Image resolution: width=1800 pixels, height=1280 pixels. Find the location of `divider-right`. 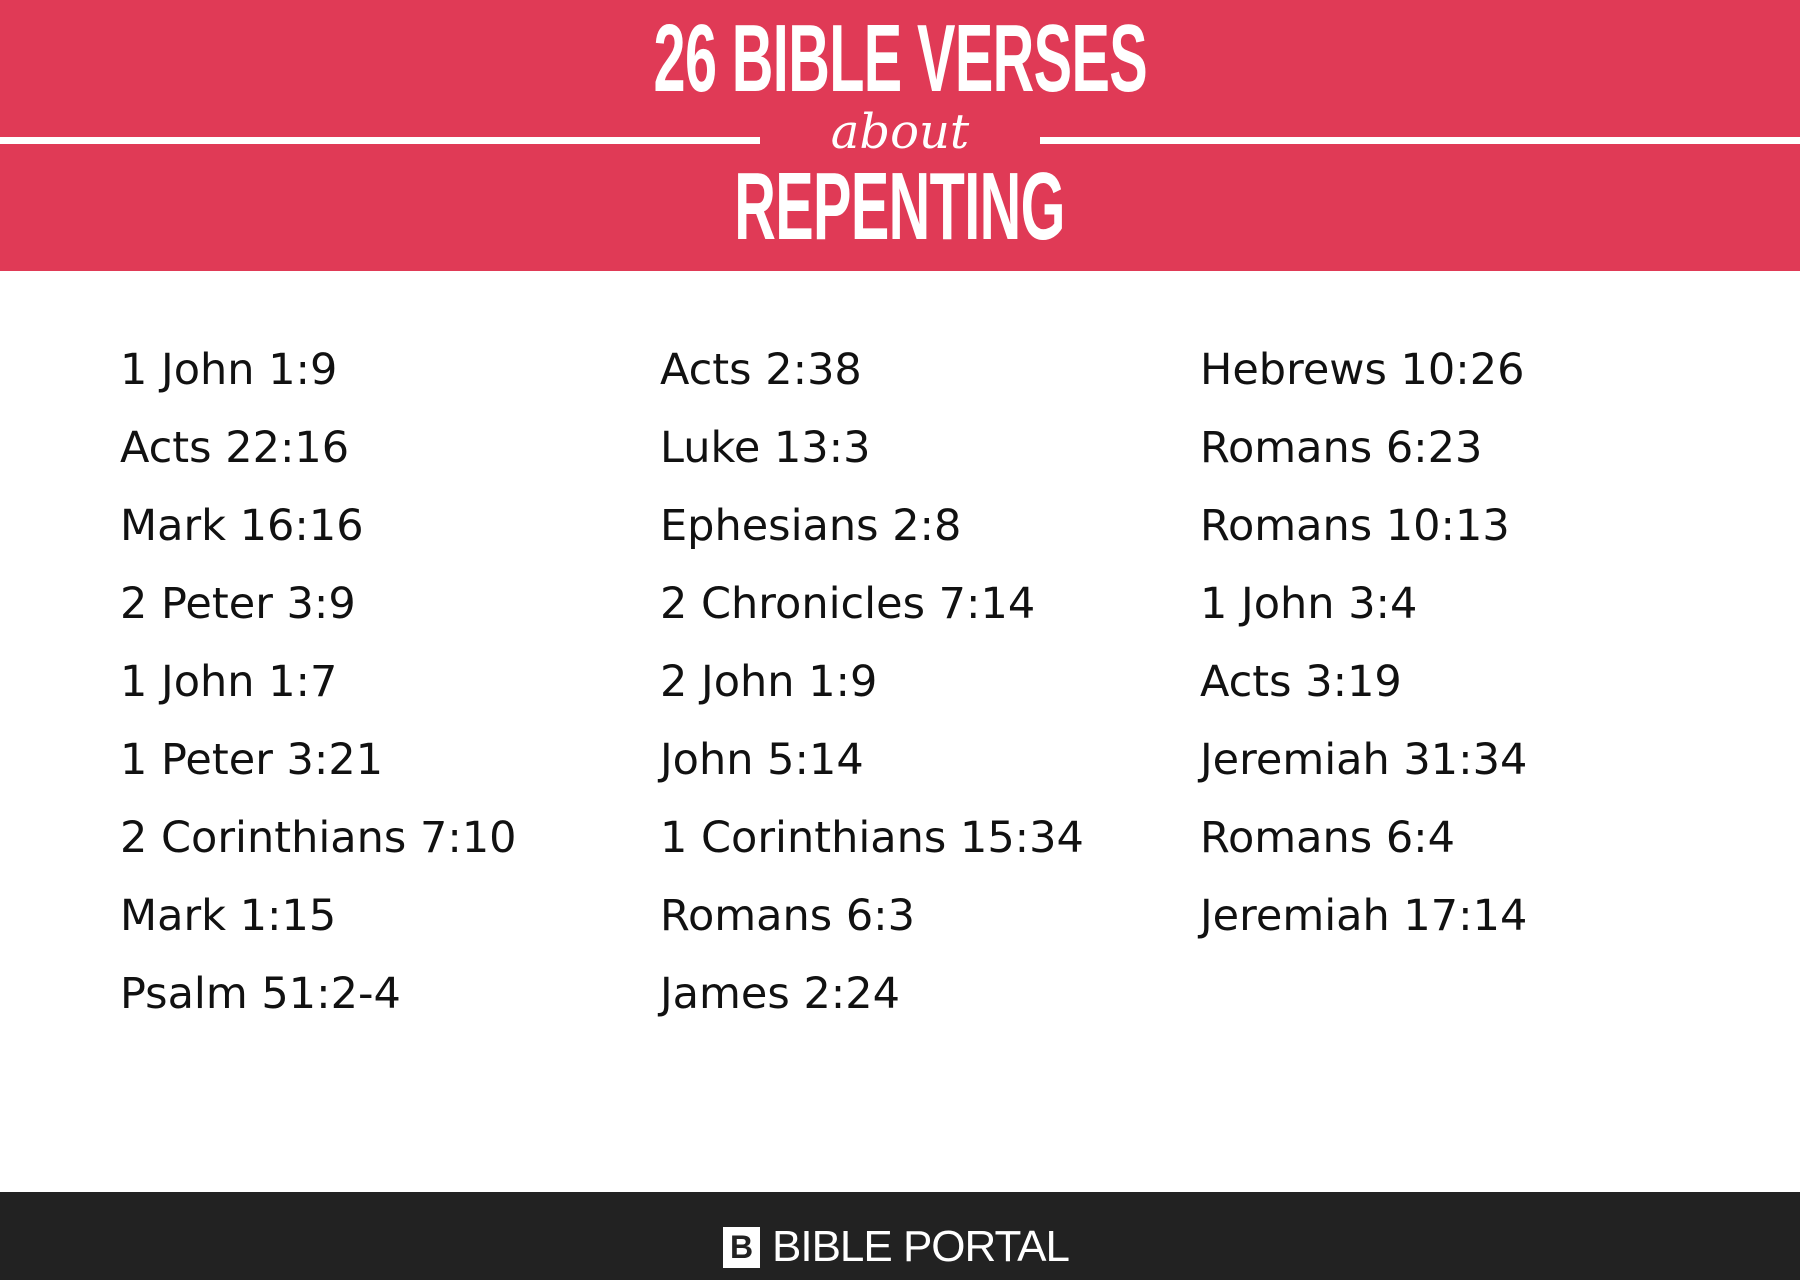

divider-right is located at coordinates (1420, 140).